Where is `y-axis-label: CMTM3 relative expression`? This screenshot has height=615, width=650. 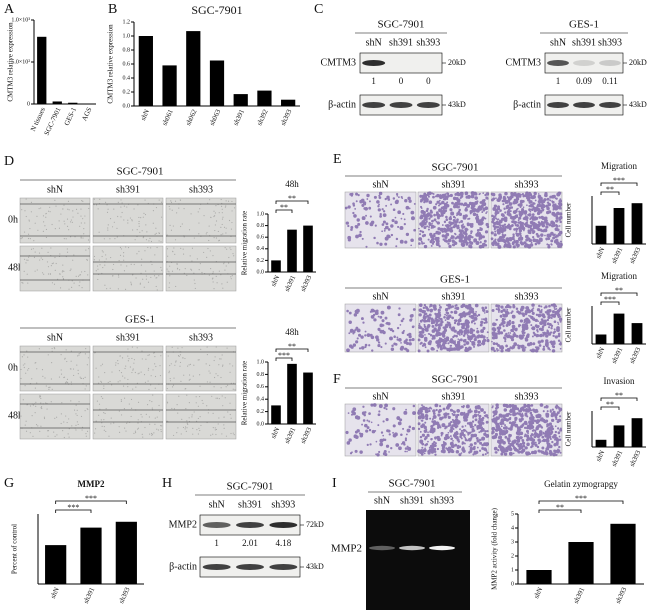 y-axis-label: CMTM3 relative expression is located at coordinates (11, 62).